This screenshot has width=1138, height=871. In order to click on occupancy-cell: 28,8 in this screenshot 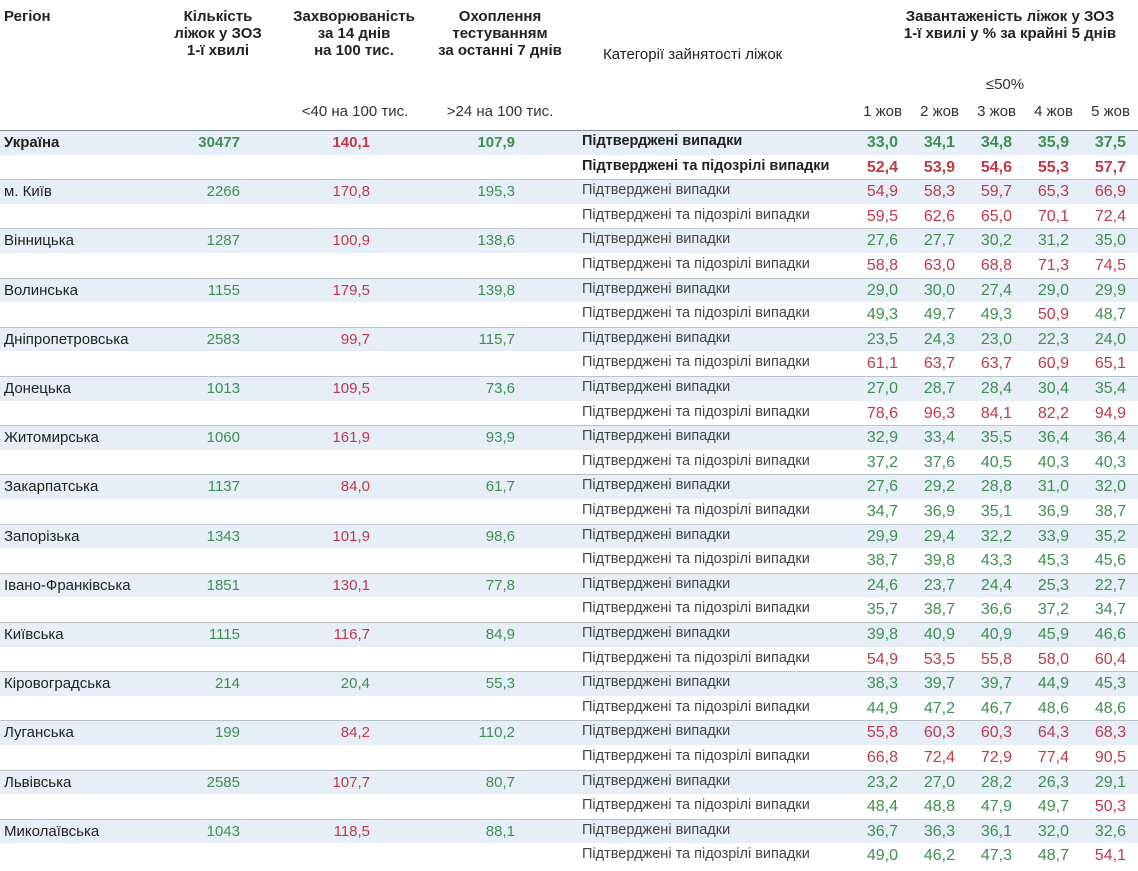, I will do `click(996, 487)`.